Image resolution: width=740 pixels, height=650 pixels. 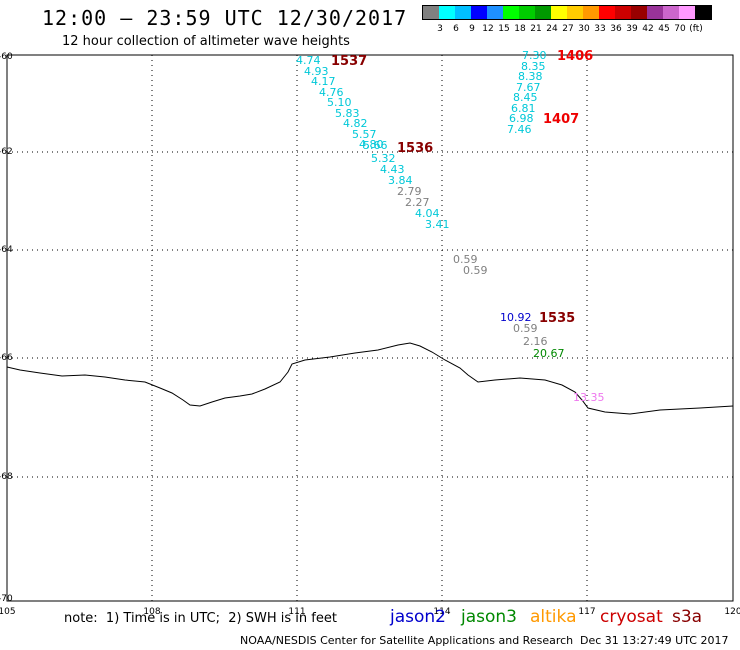 I want to click on longitude-label: 111, so click(x=296, y=612).